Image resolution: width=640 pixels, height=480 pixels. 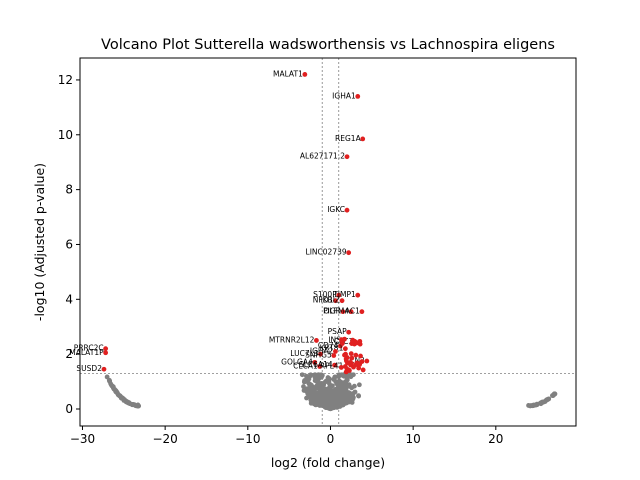 I want to click on gene-label: AL627171.2, so click(x=322, y=156).